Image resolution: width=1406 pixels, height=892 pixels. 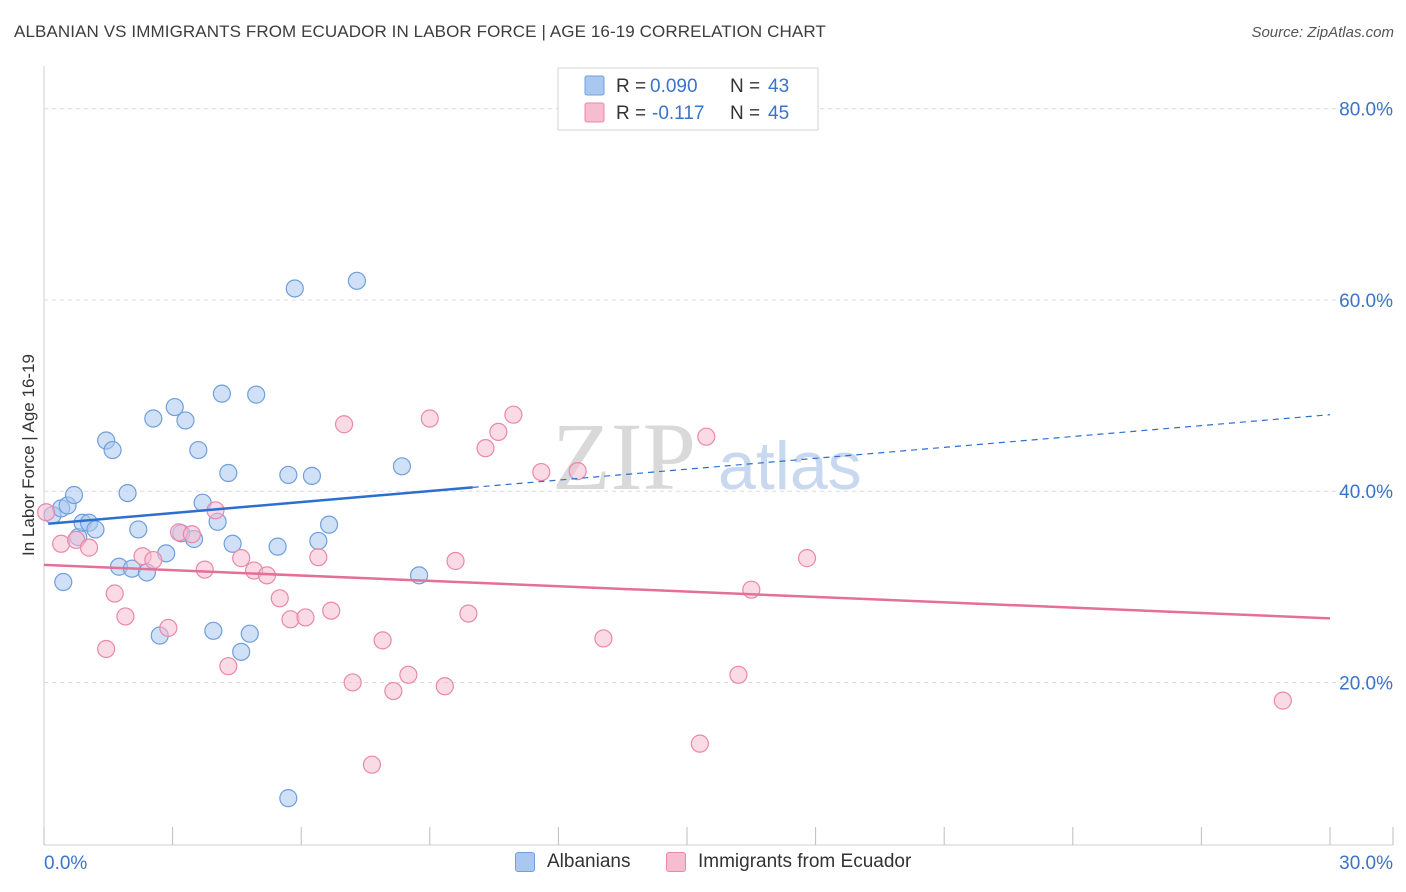 I want to click on watermark: ZIP atlas, so click(x=707, y=456).